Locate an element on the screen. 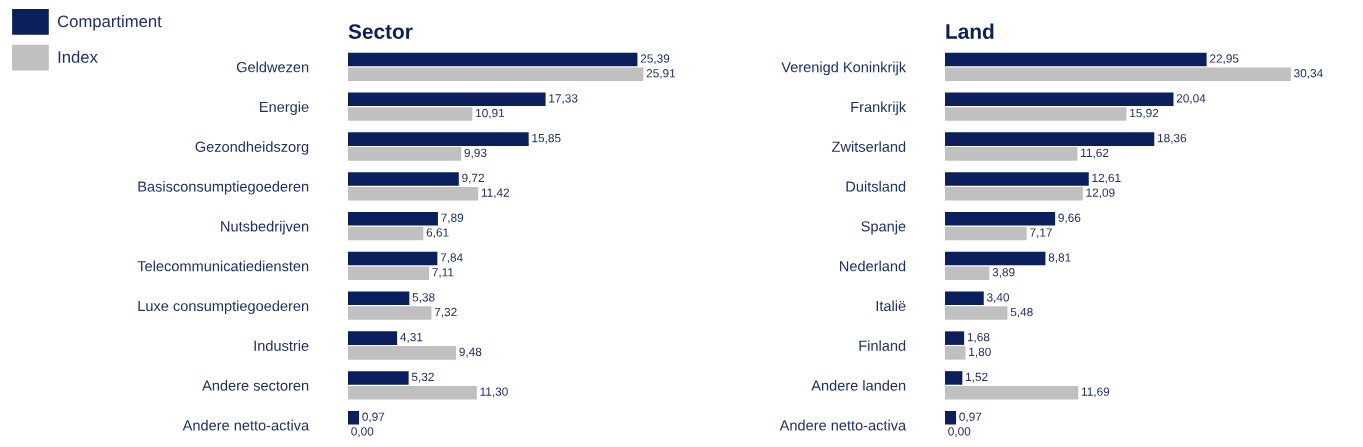 Image resolution: width=1363 pixels, height=447 pixels. data-label: 7,84 is located at coordinates (451, 258).